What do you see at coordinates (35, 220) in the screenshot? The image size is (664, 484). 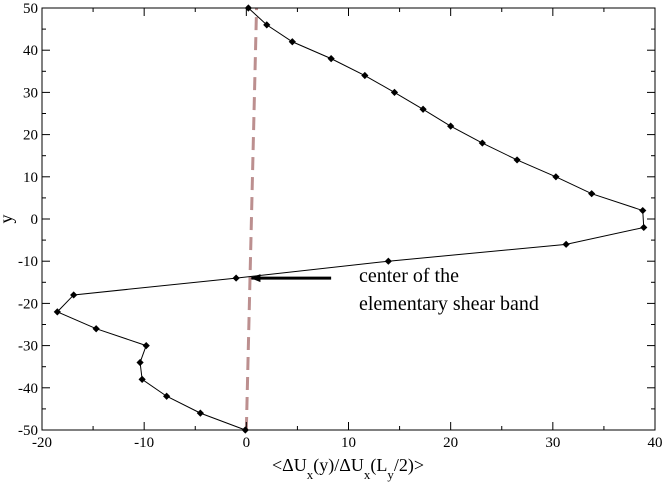 I see `y-tick-label: 0` at bounding box center [35, 220].